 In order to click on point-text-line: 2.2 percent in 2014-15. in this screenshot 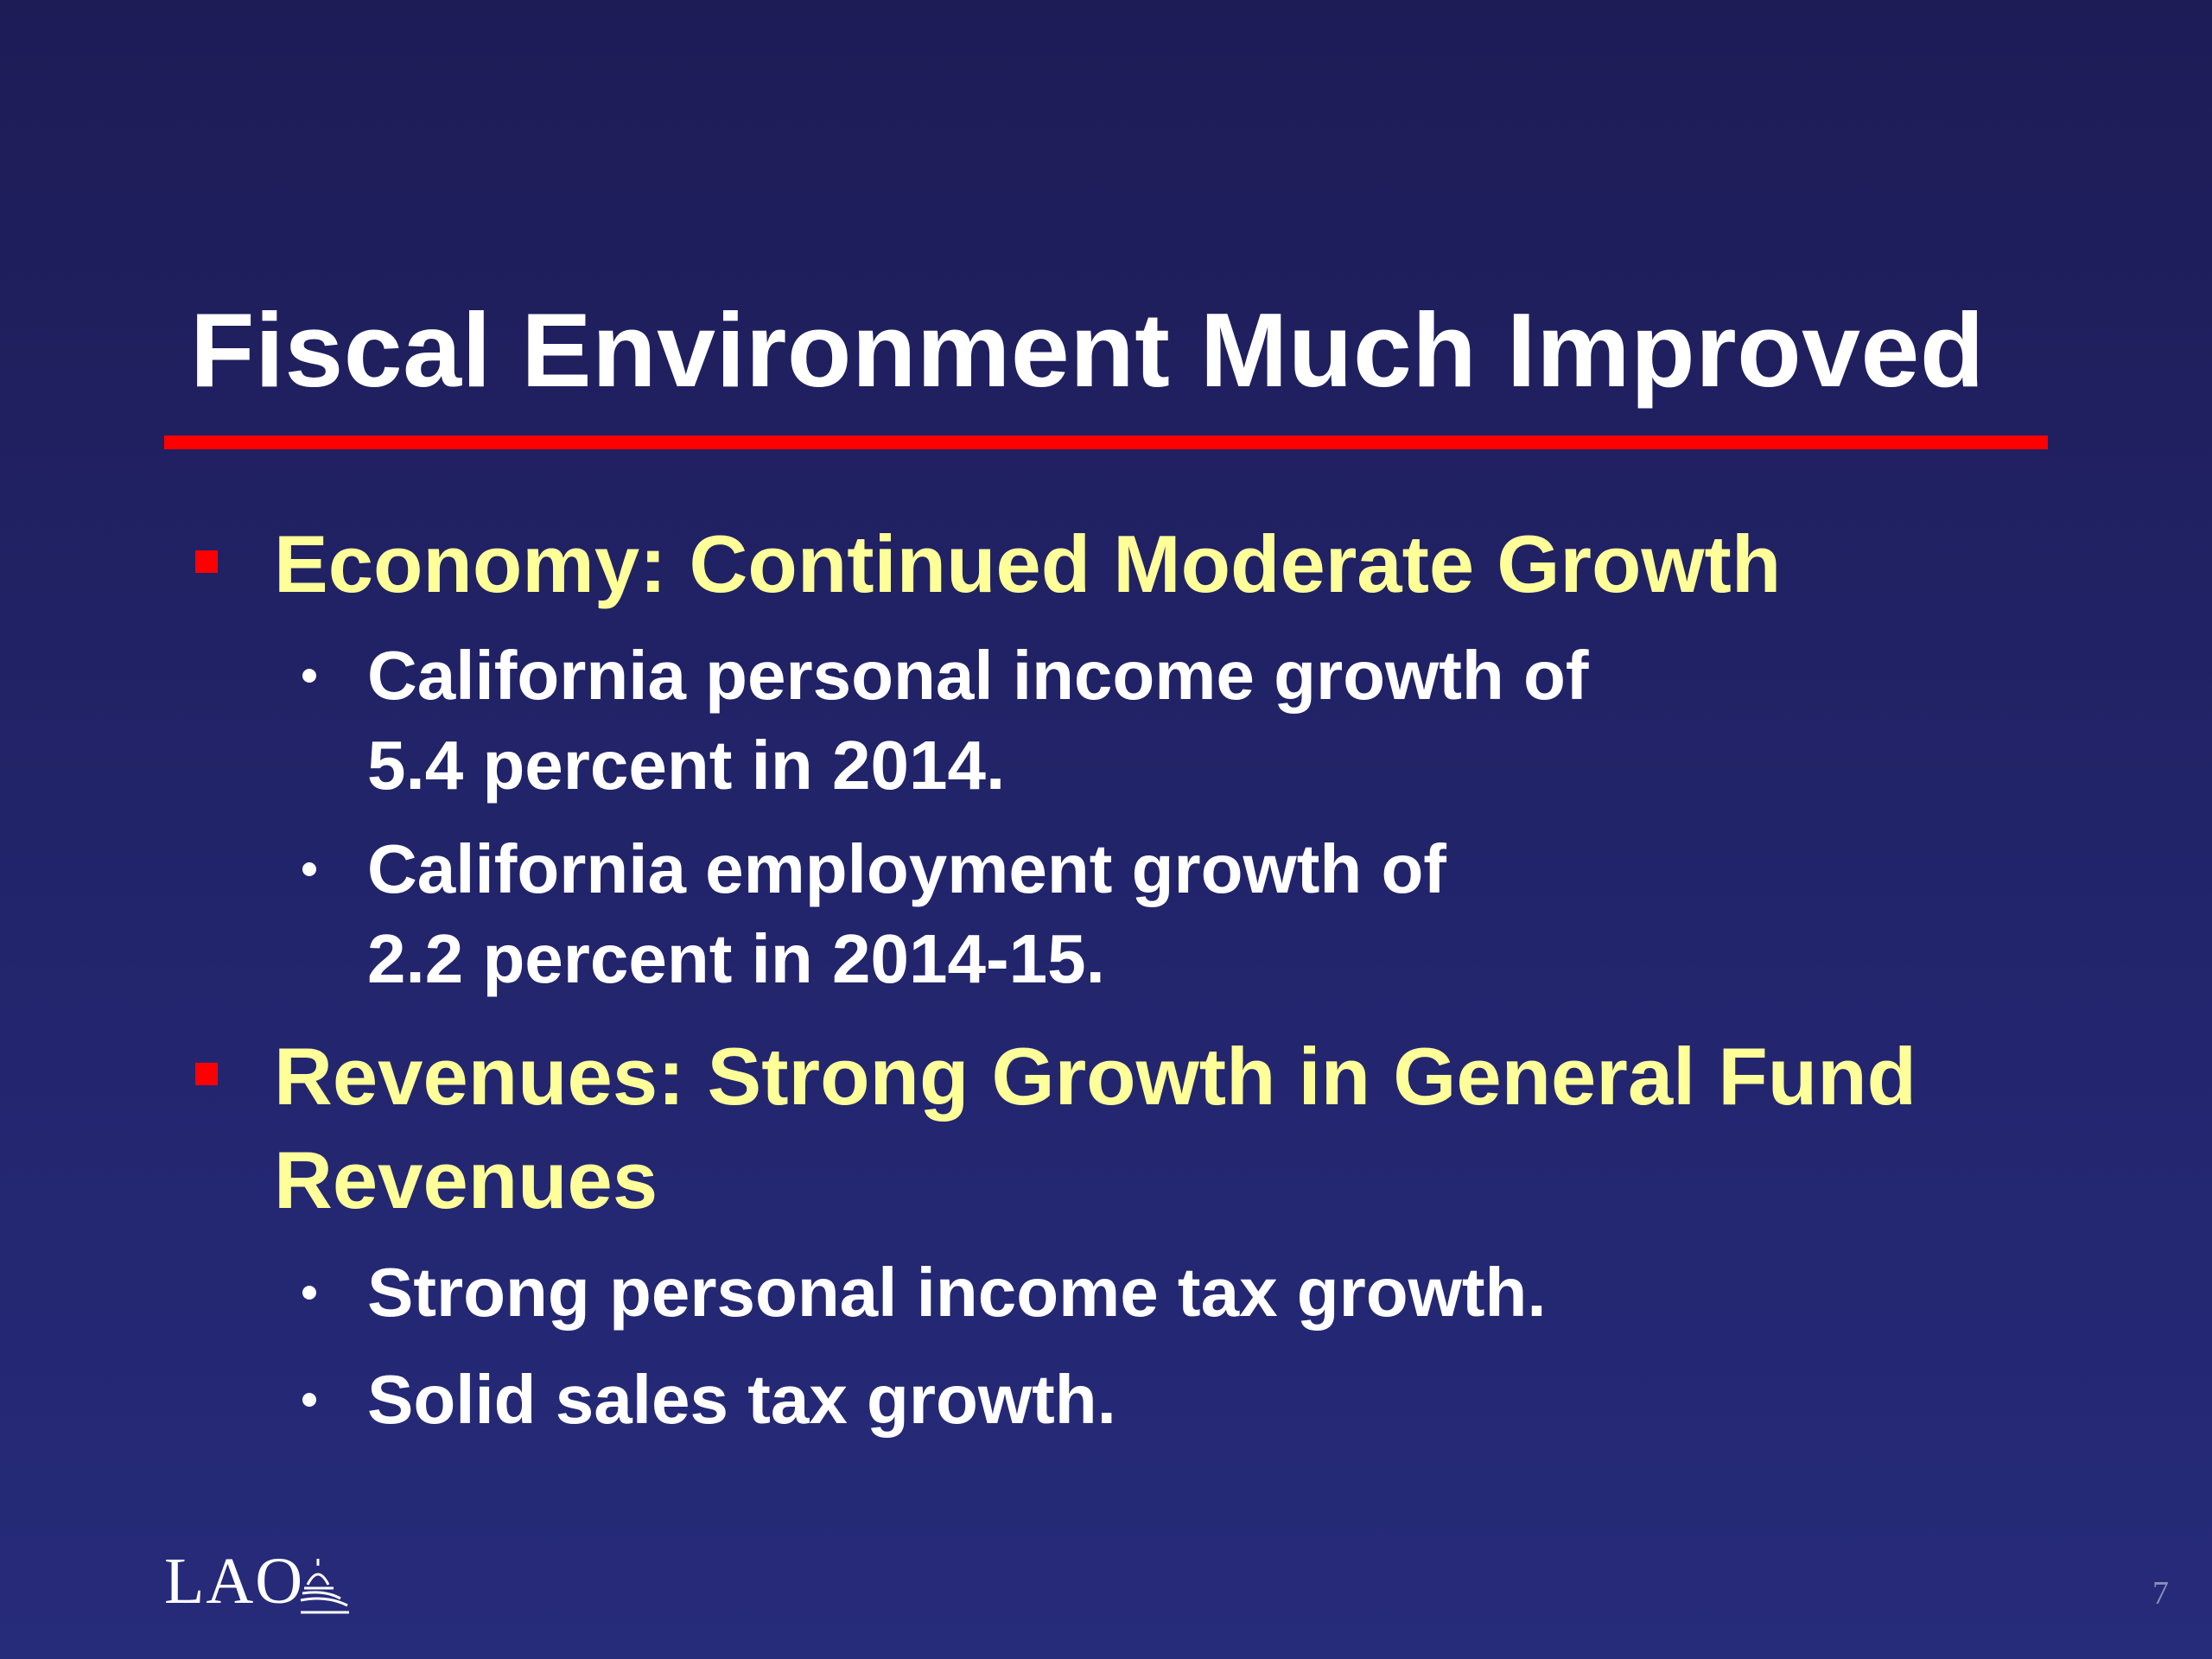, I will do `click(736, 959)`.